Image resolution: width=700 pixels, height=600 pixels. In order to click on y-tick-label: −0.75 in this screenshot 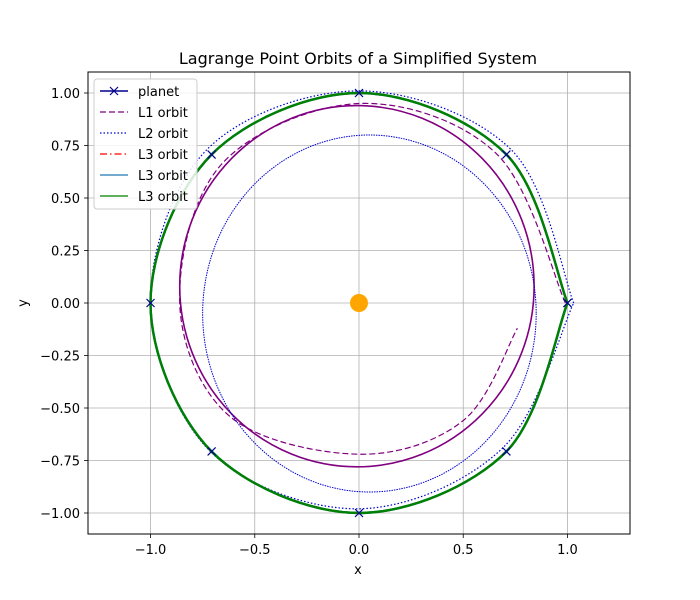, I will do `click(60, 462)`.